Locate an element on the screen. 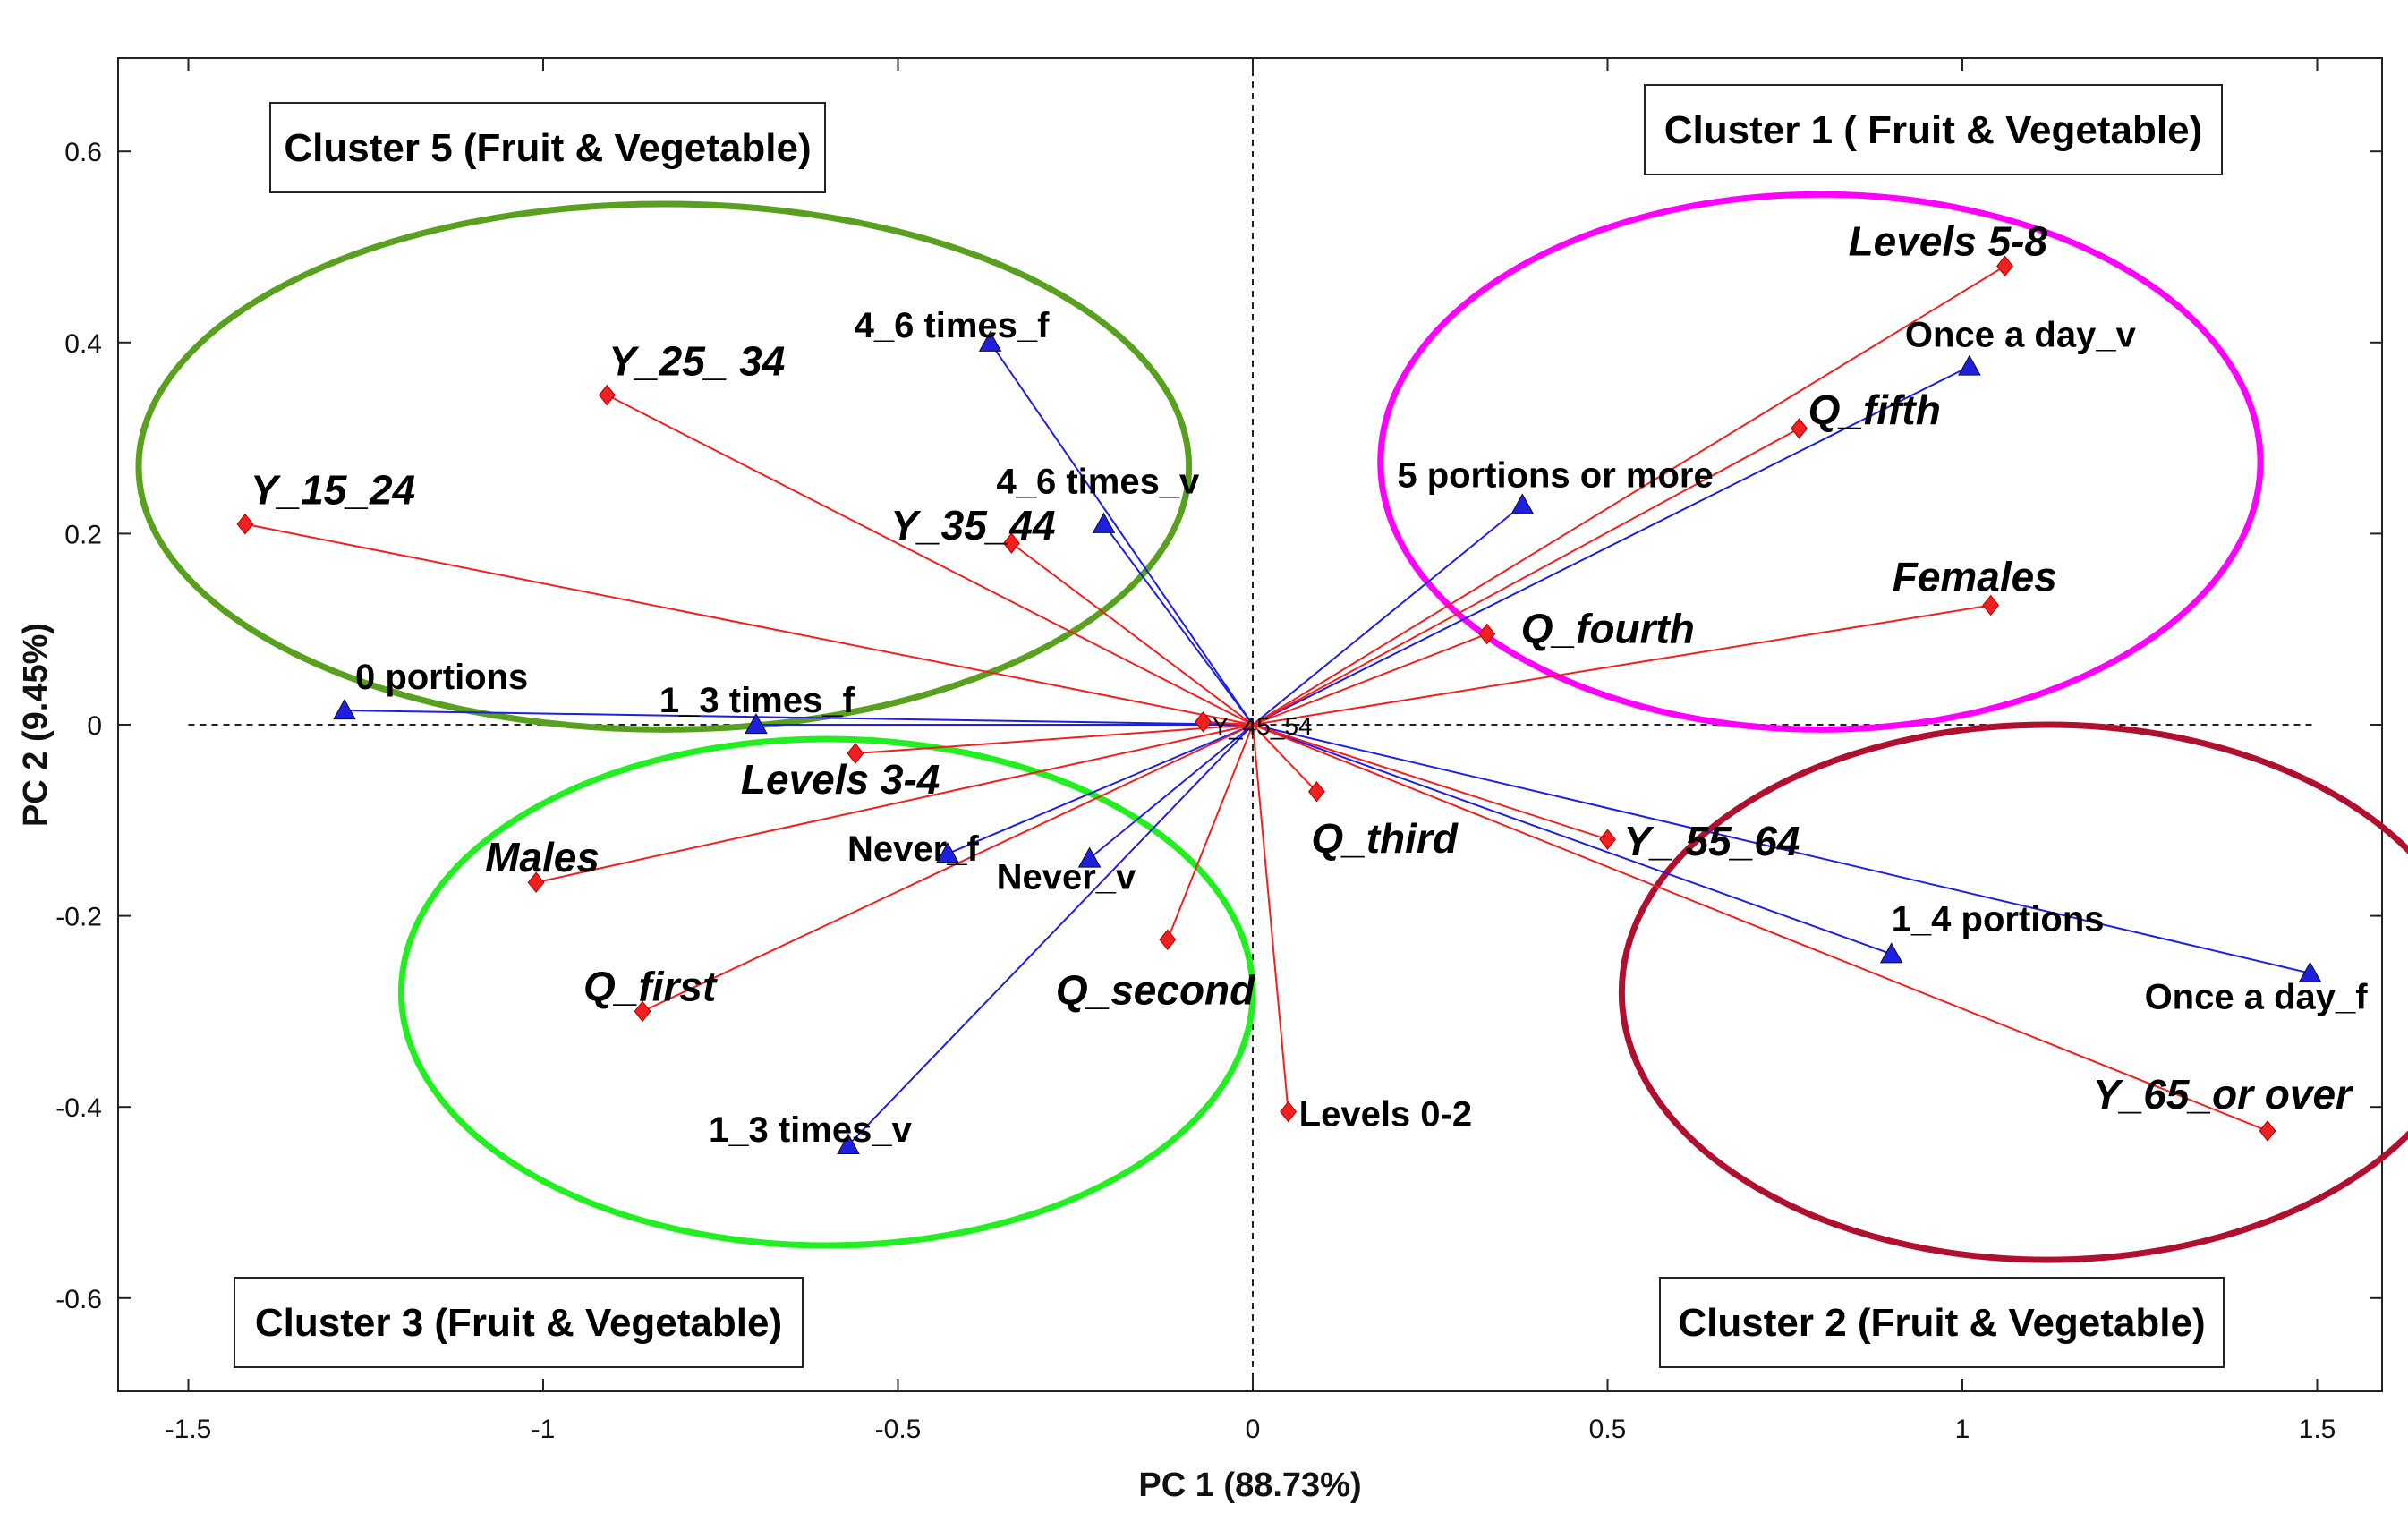  variable-label: 4_6 times_f is located at coordinates (953, 325).